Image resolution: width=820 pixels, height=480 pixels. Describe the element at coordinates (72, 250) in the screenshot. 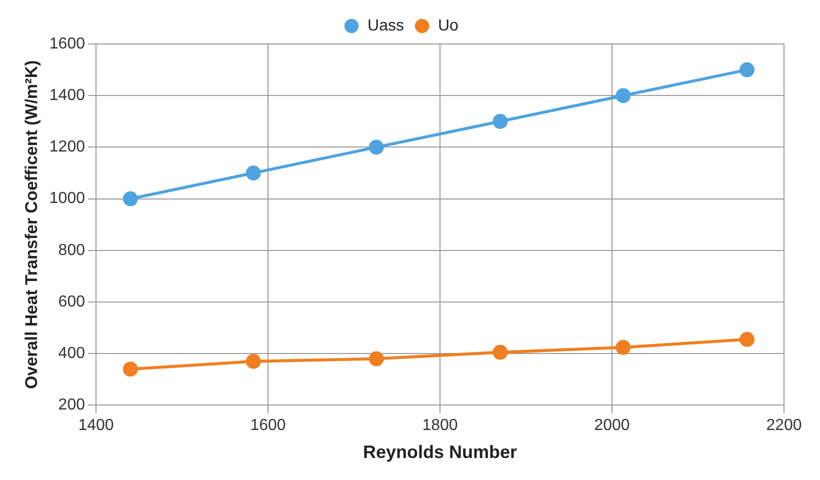

I see `y-tick-label: 800` at that location.